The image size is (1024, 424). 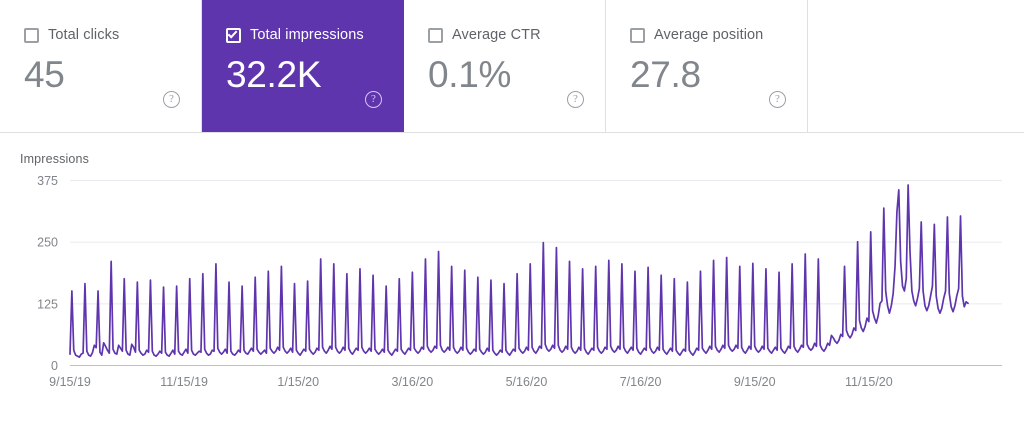 I want to click on metric-value-total-impressions: 32.2K, so click(x=274, y=74).